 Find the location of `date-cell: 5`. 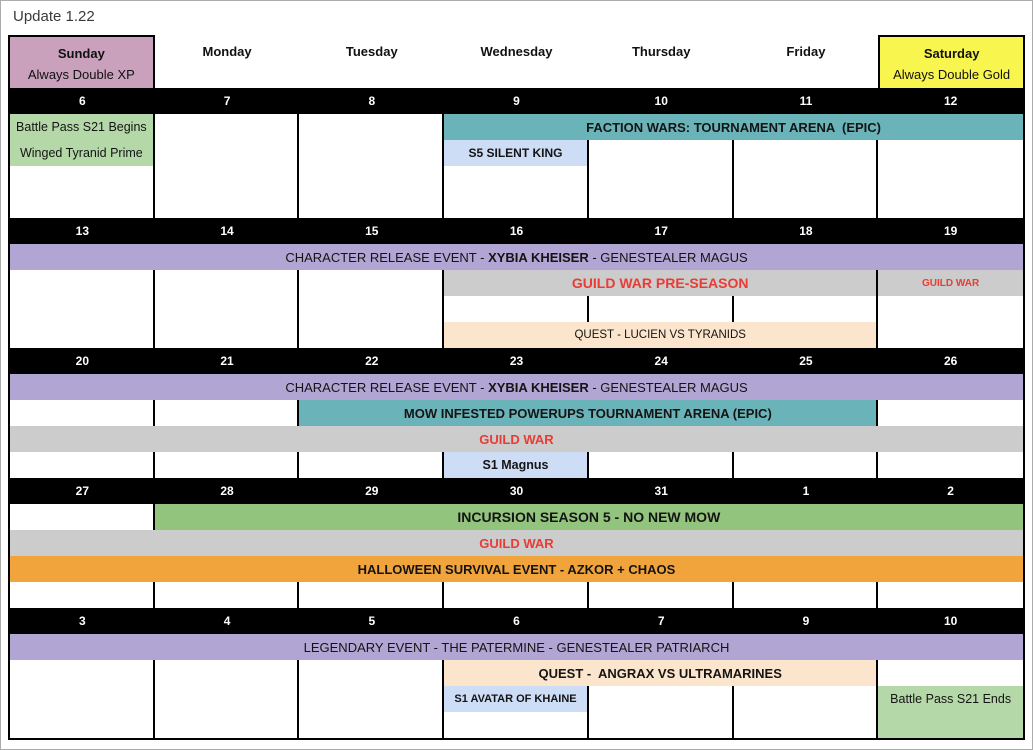

date-cell: 5 is located at coordinates (372, 621).